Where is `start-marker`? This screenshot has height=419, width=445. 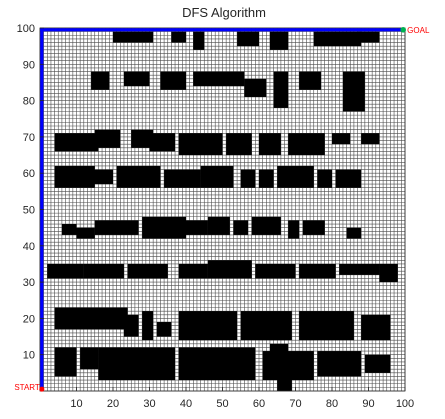 start-marker is located at coordinates (42, 389).